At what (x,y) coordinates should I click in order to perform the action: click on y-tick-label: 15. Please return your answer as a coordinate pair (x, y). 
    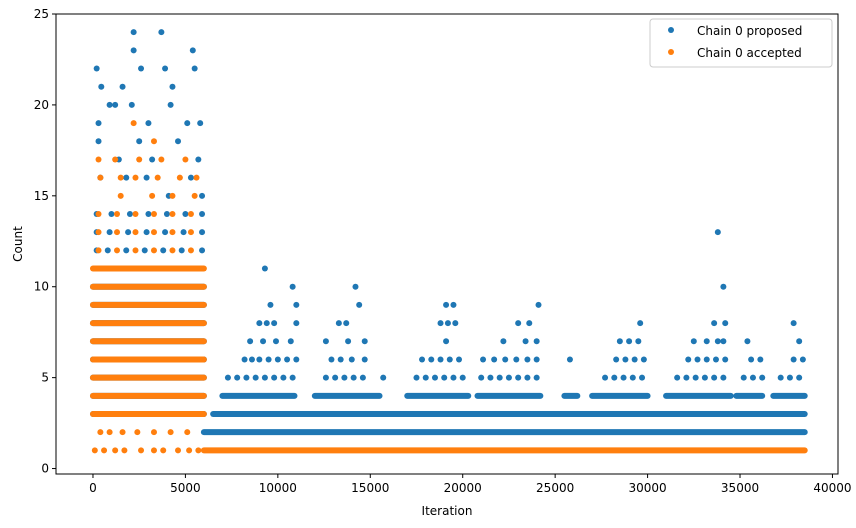
    Looking at the image, I should click on (41, 196).